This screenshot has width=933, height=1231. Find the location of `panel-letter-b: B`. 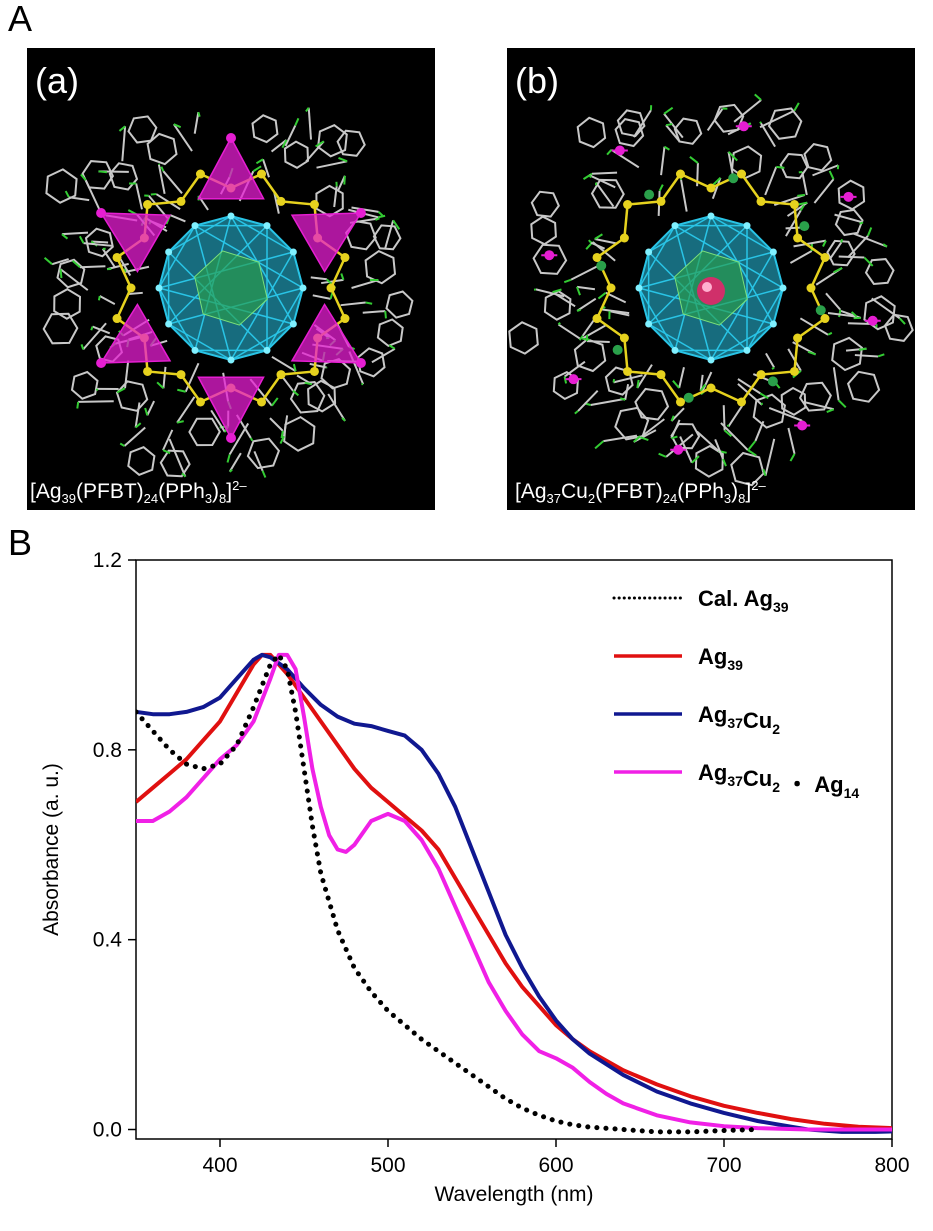

panel-letter-b: B is located at coordinates (20, 542).